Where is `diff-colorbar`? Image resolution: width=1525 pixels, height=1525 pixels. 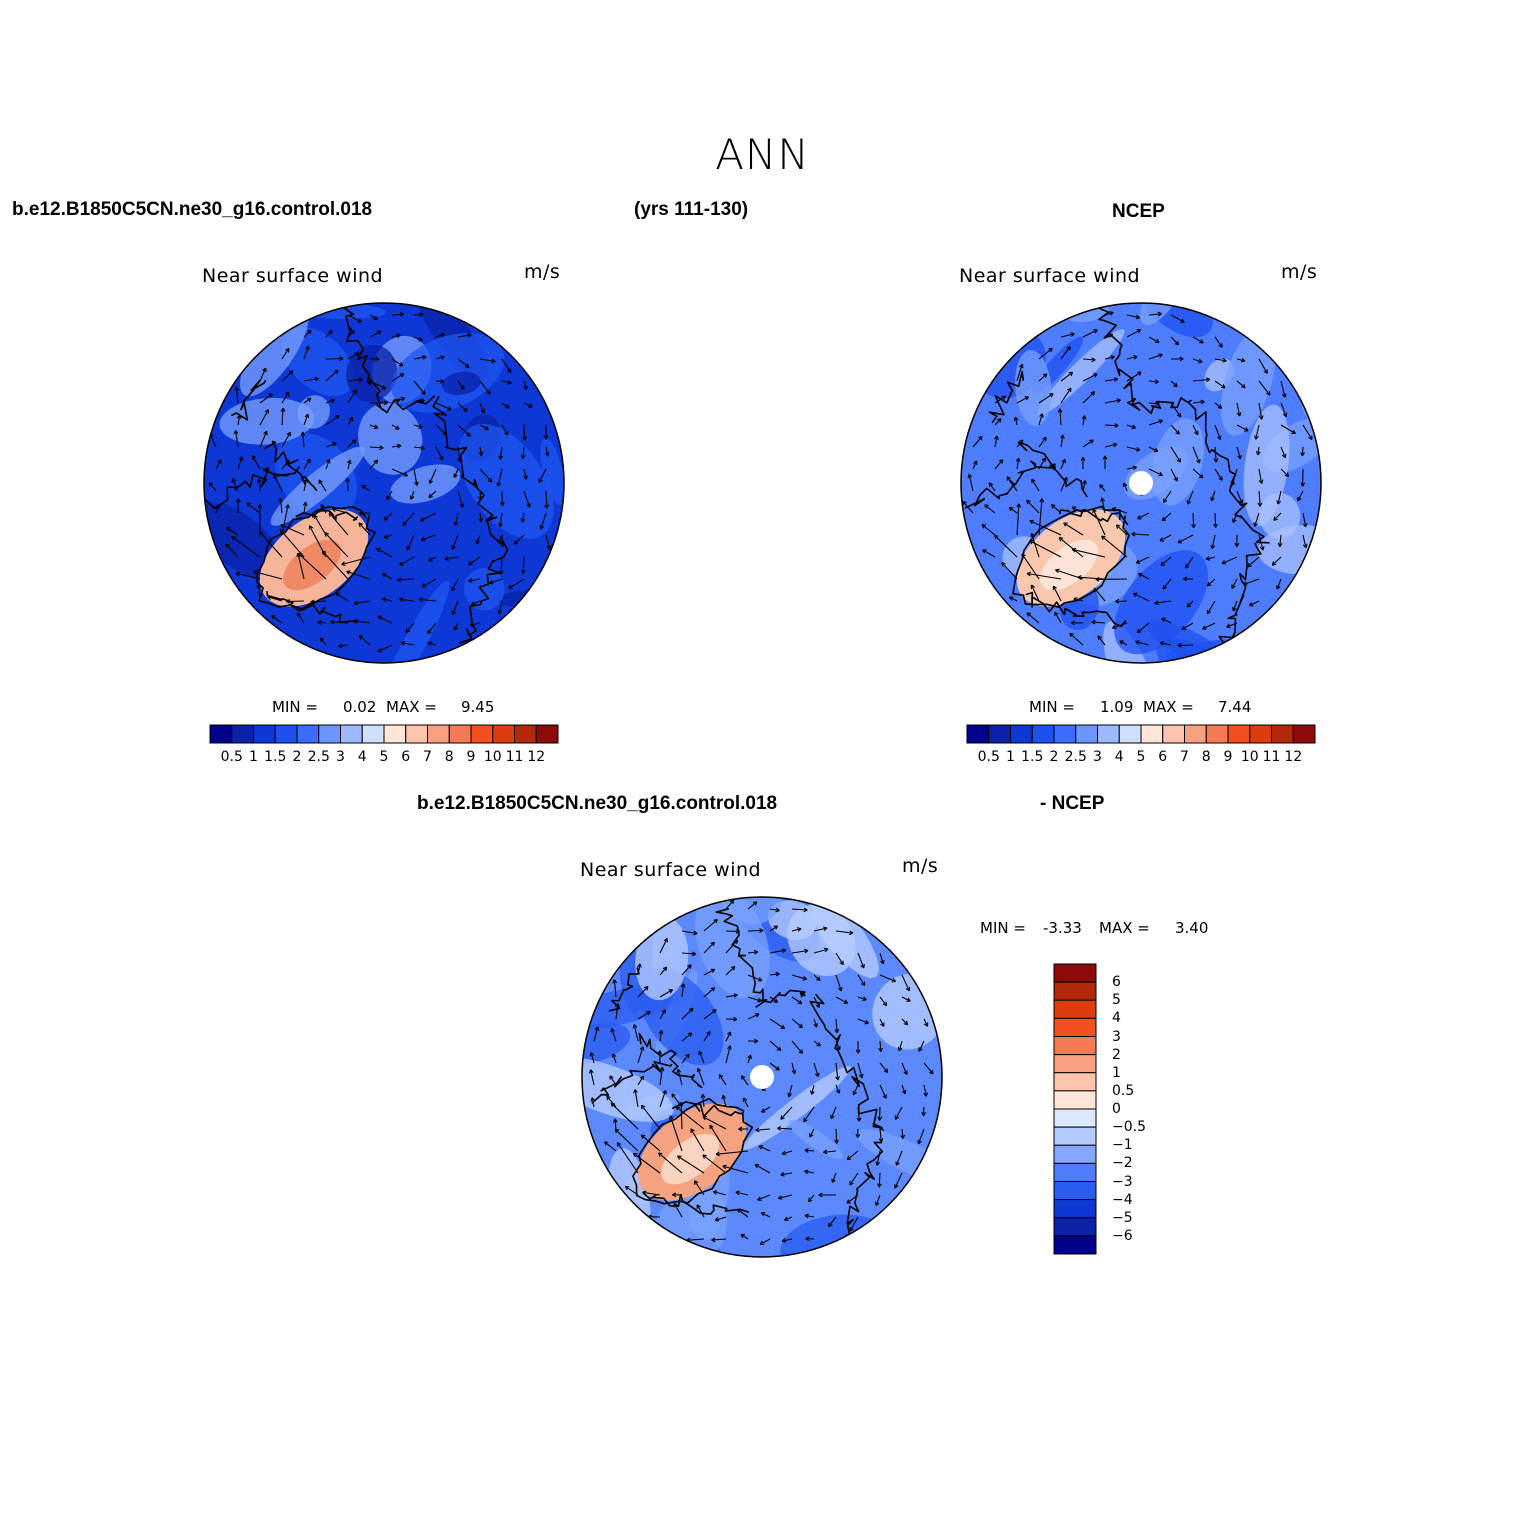
diff-colorbar is located at coordinates (1075, 1109).